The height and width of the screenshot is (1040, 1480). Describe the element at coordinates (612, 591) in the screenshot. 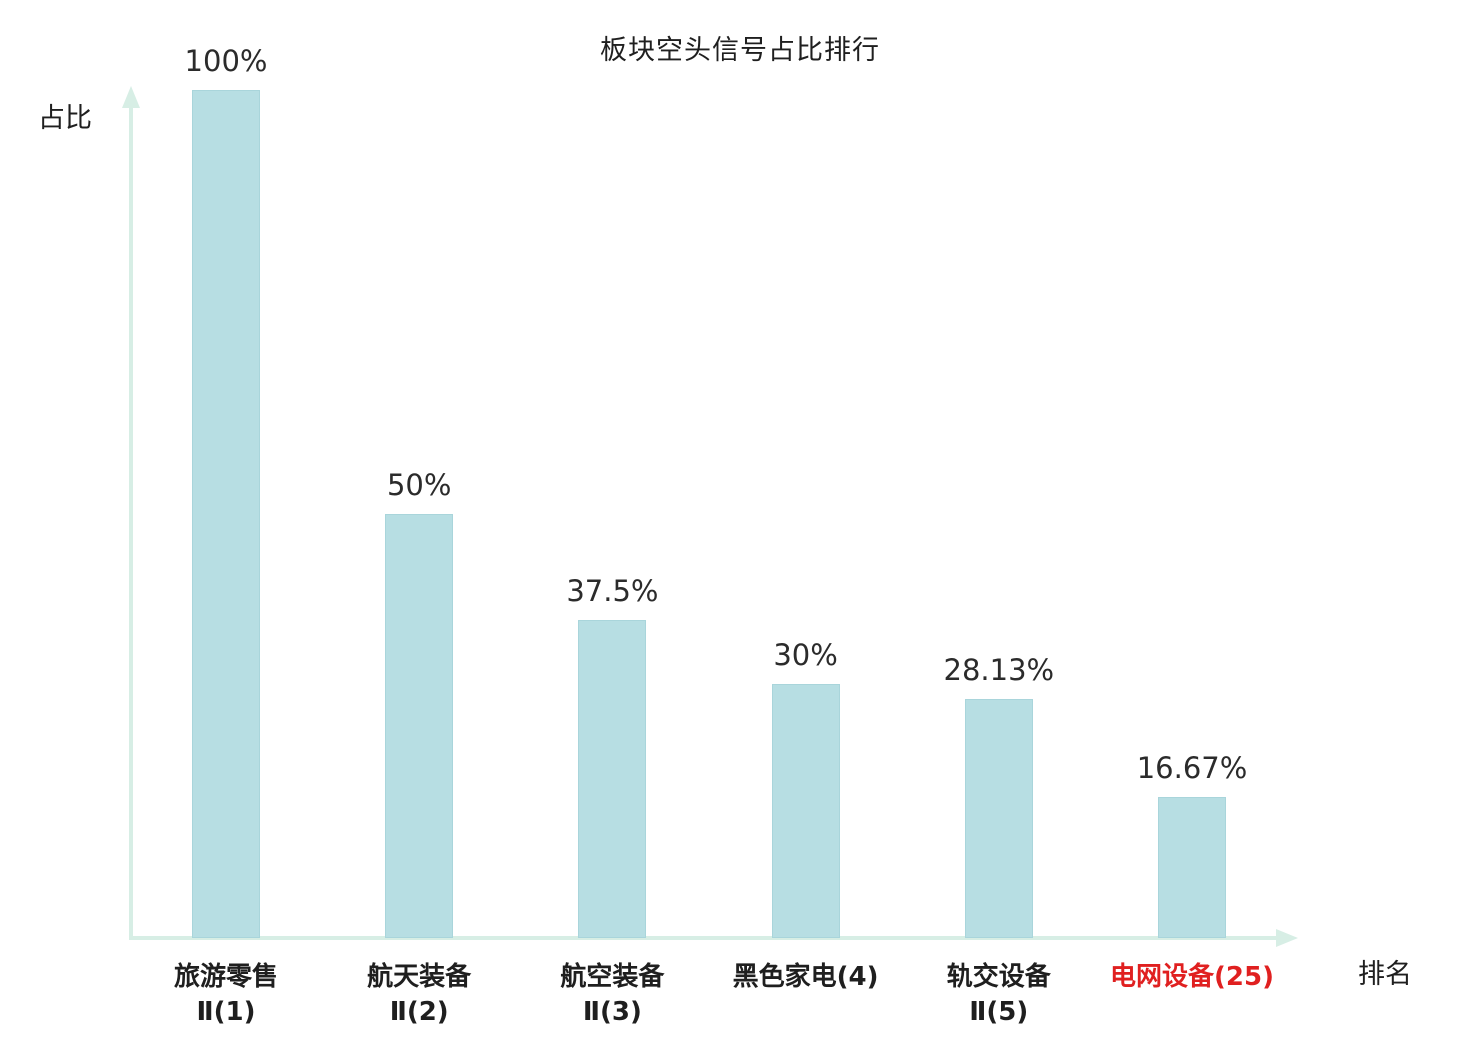

I see `bar-value-label: 37.5%` at that location.